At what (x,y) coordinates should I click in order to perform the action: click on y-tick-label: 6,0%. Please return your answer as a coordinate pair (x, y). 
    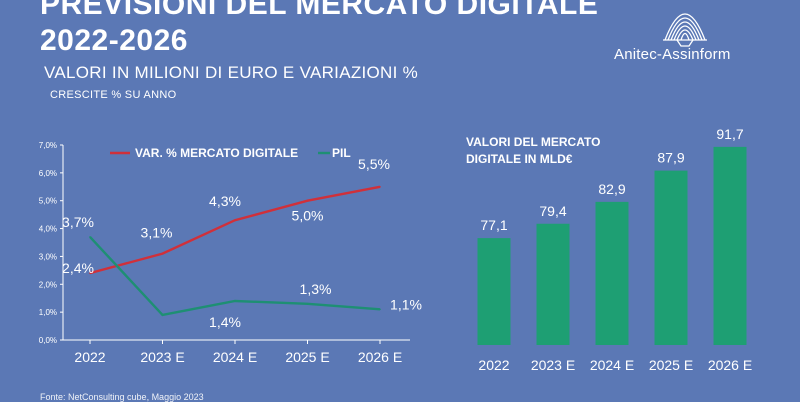
    Looking at the image, I should click on (48, 173).